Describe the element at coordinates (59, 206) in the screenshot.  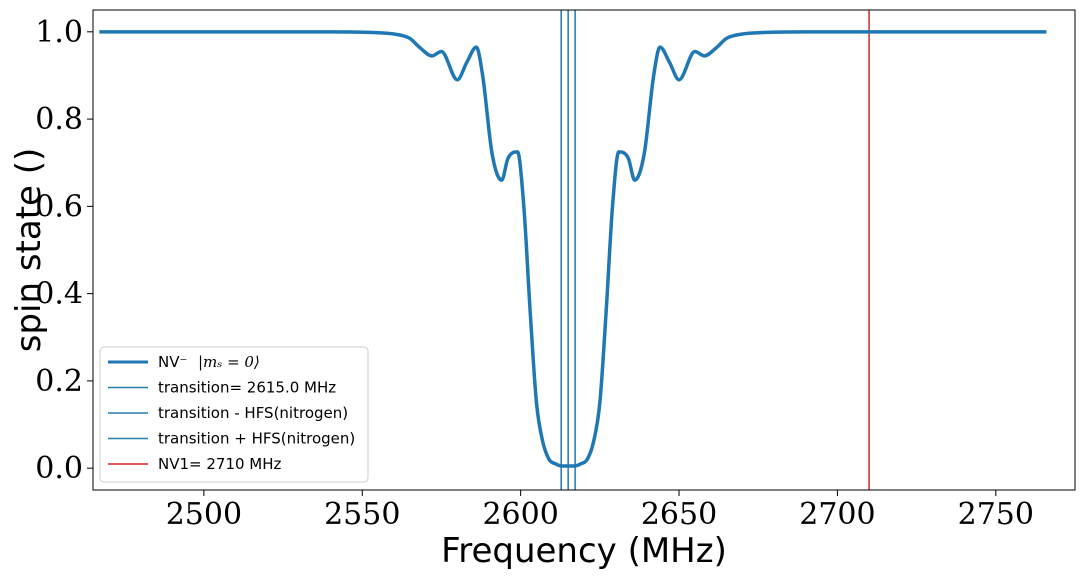
I see `y-tick-label: 0.6` at that location.